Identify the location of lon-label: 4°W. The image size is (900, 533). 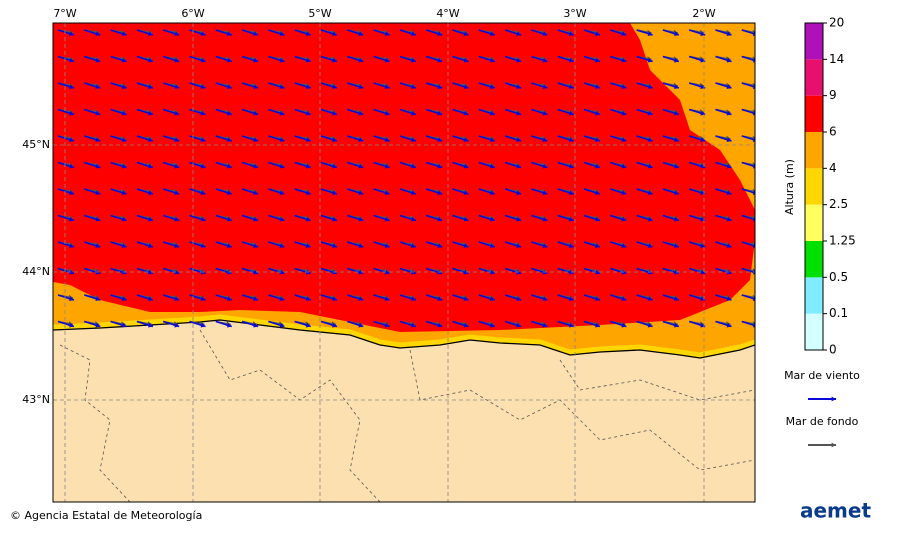
(447, 13).